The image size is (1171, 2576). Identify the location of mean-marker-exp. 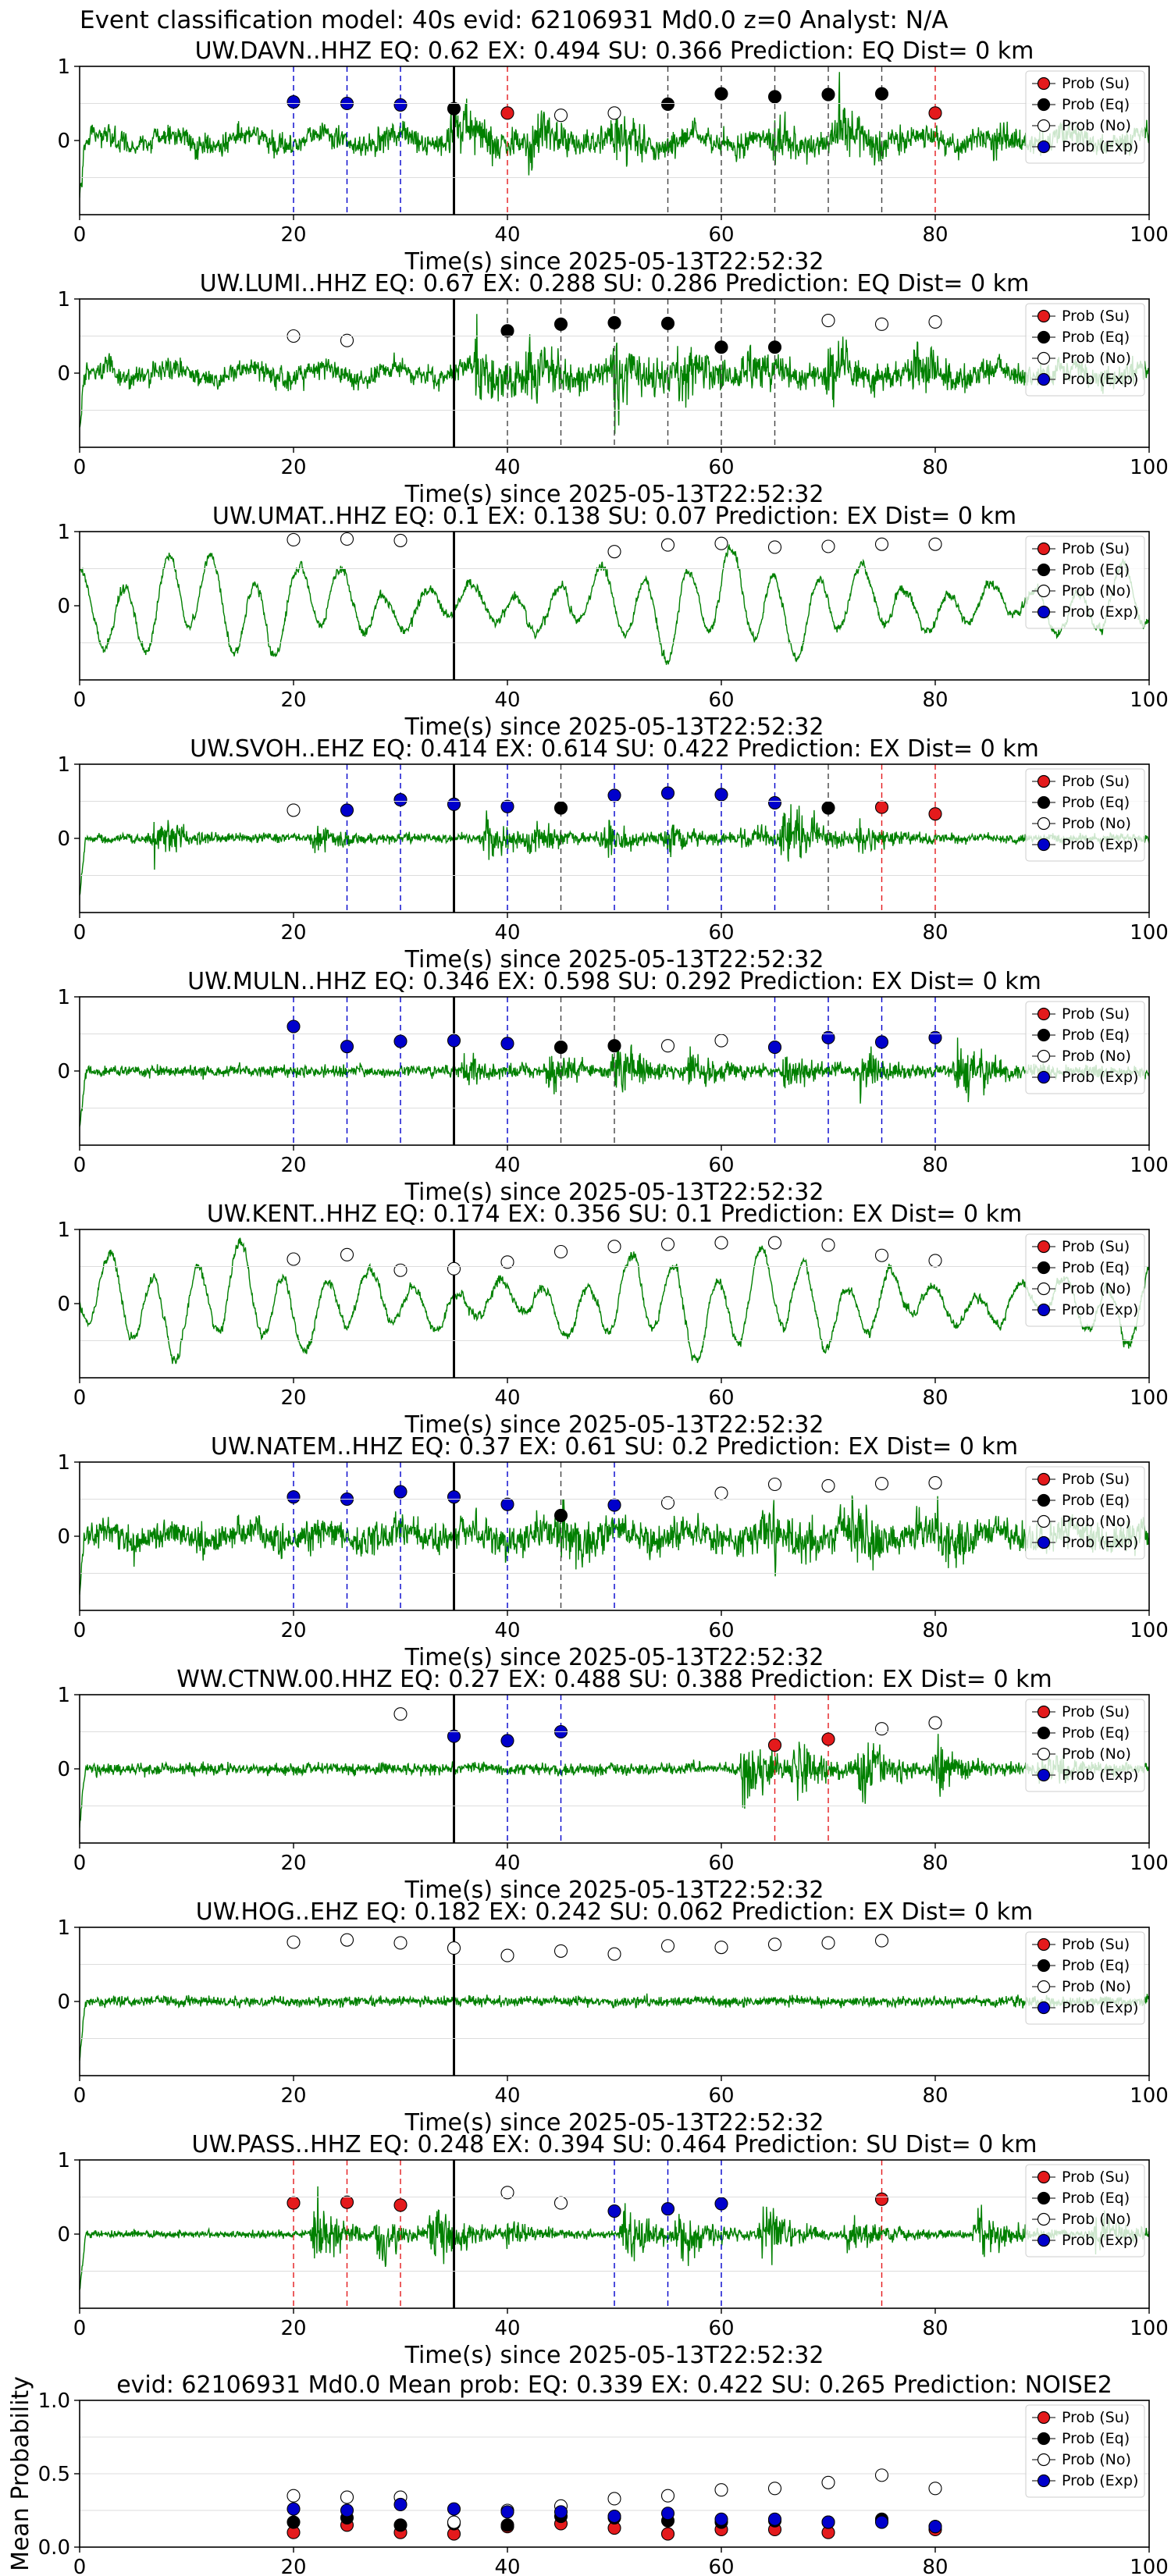
(774, 2519).